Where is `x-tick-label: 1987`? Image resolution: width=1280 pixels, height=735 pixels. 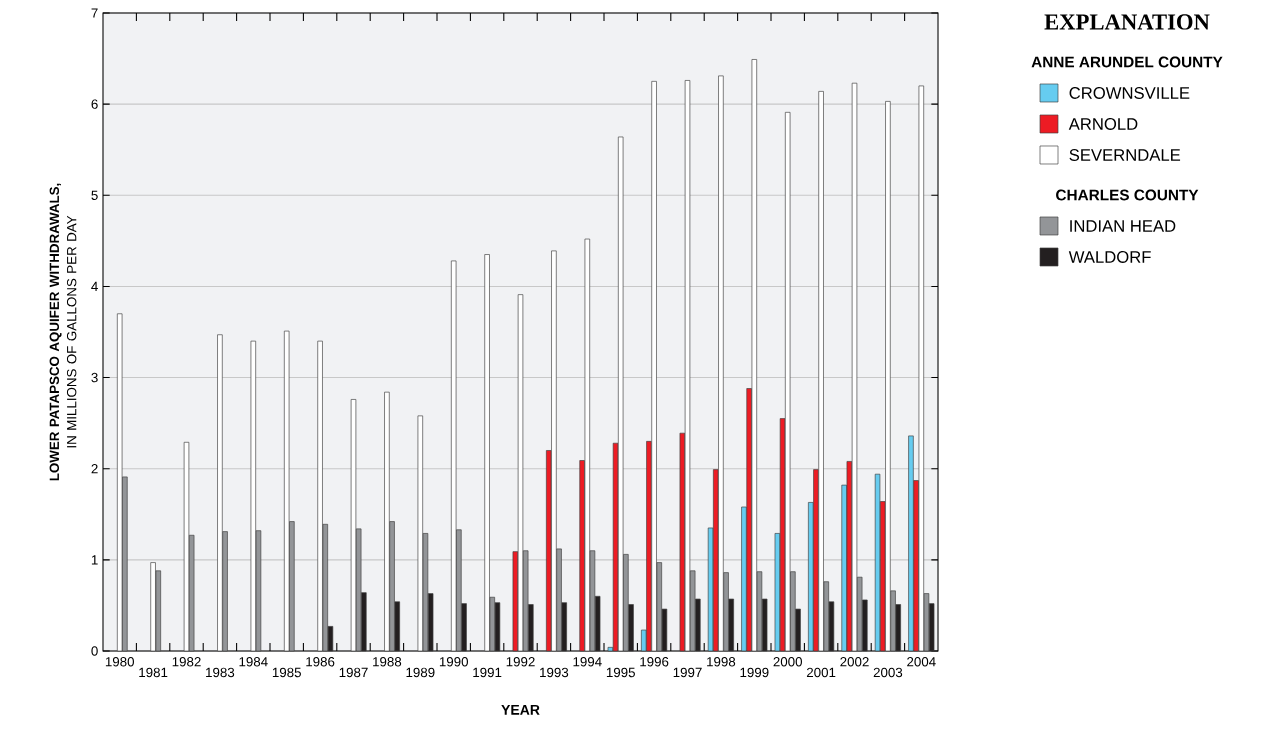
x-tick-label: 1987 is located at coordinates (353, 672).